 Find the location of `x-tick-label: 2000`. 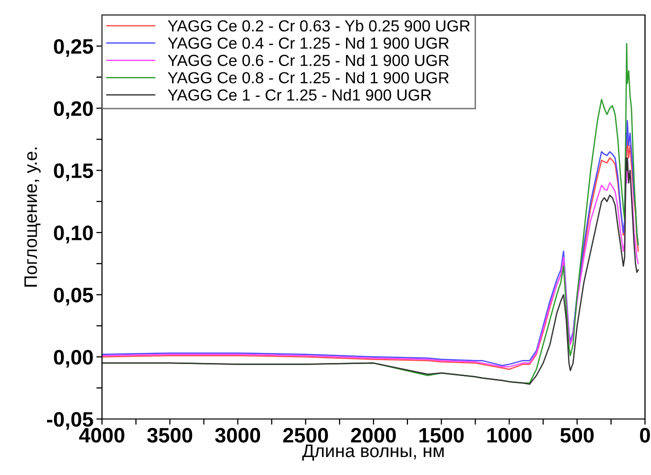

x-tick-label: 2000 is located at coordinates (373, 435).